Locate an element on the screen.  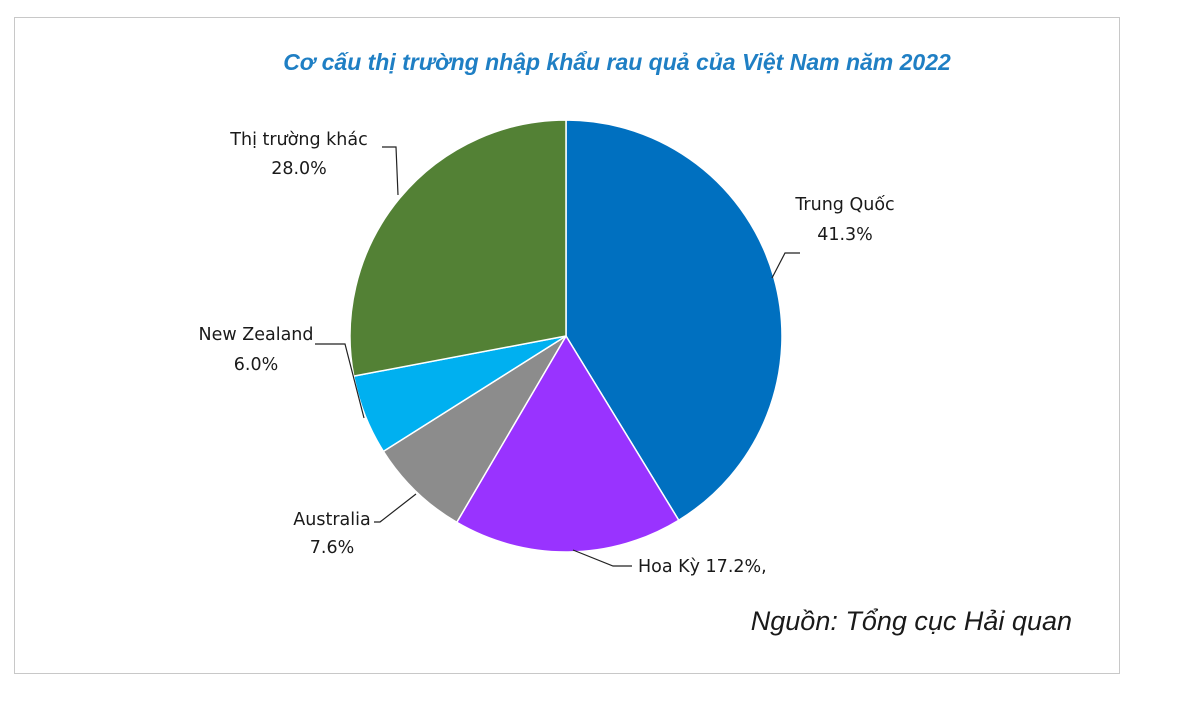
pie-slice-trung-quốc is located at coordinates (674, 320).